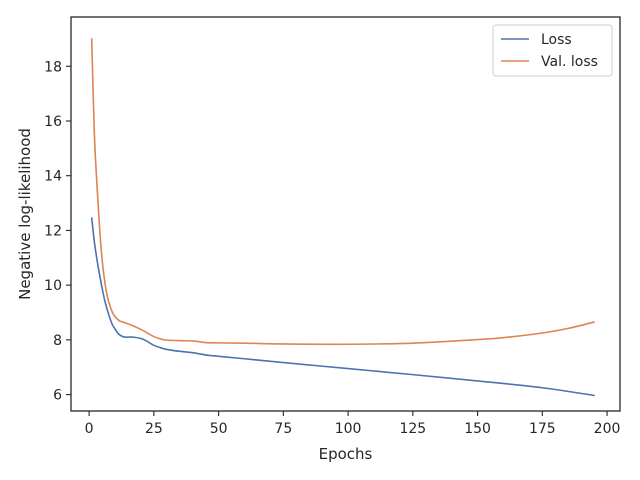  What do you see at coordinates (348, 429) in the screenshot?
I see `x-tick-label: 100` at bounding box center [348, 429].